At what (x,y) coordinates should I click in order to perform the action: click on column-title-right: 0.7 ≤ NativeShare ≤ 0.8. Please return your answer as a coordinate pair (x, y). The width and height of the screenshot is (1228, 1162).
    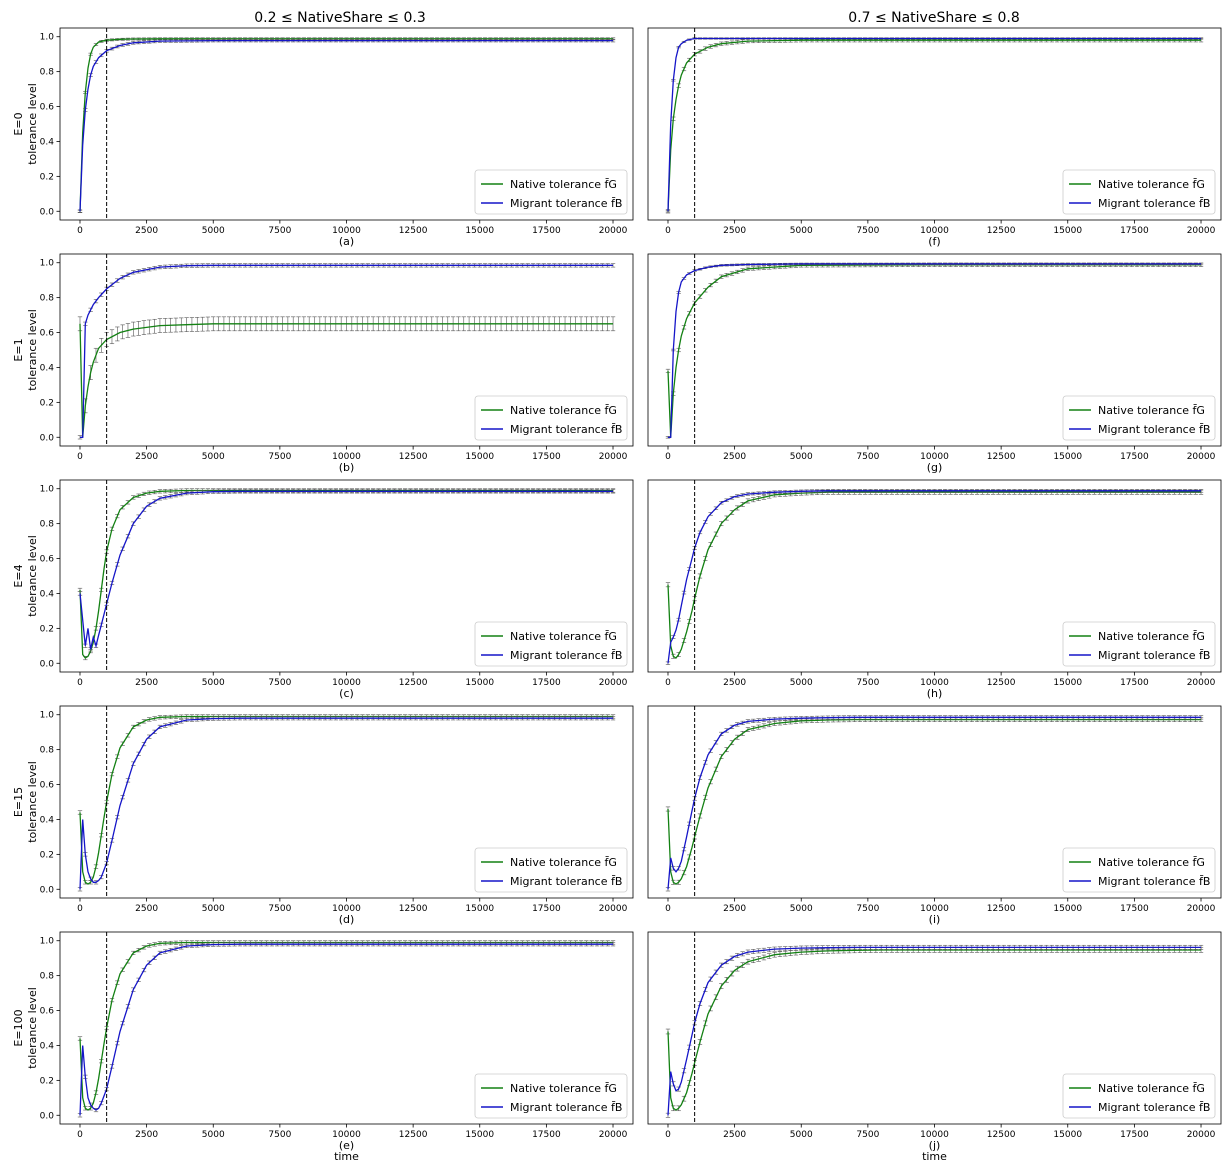
    Looking at the image, I should click on (934, 18).